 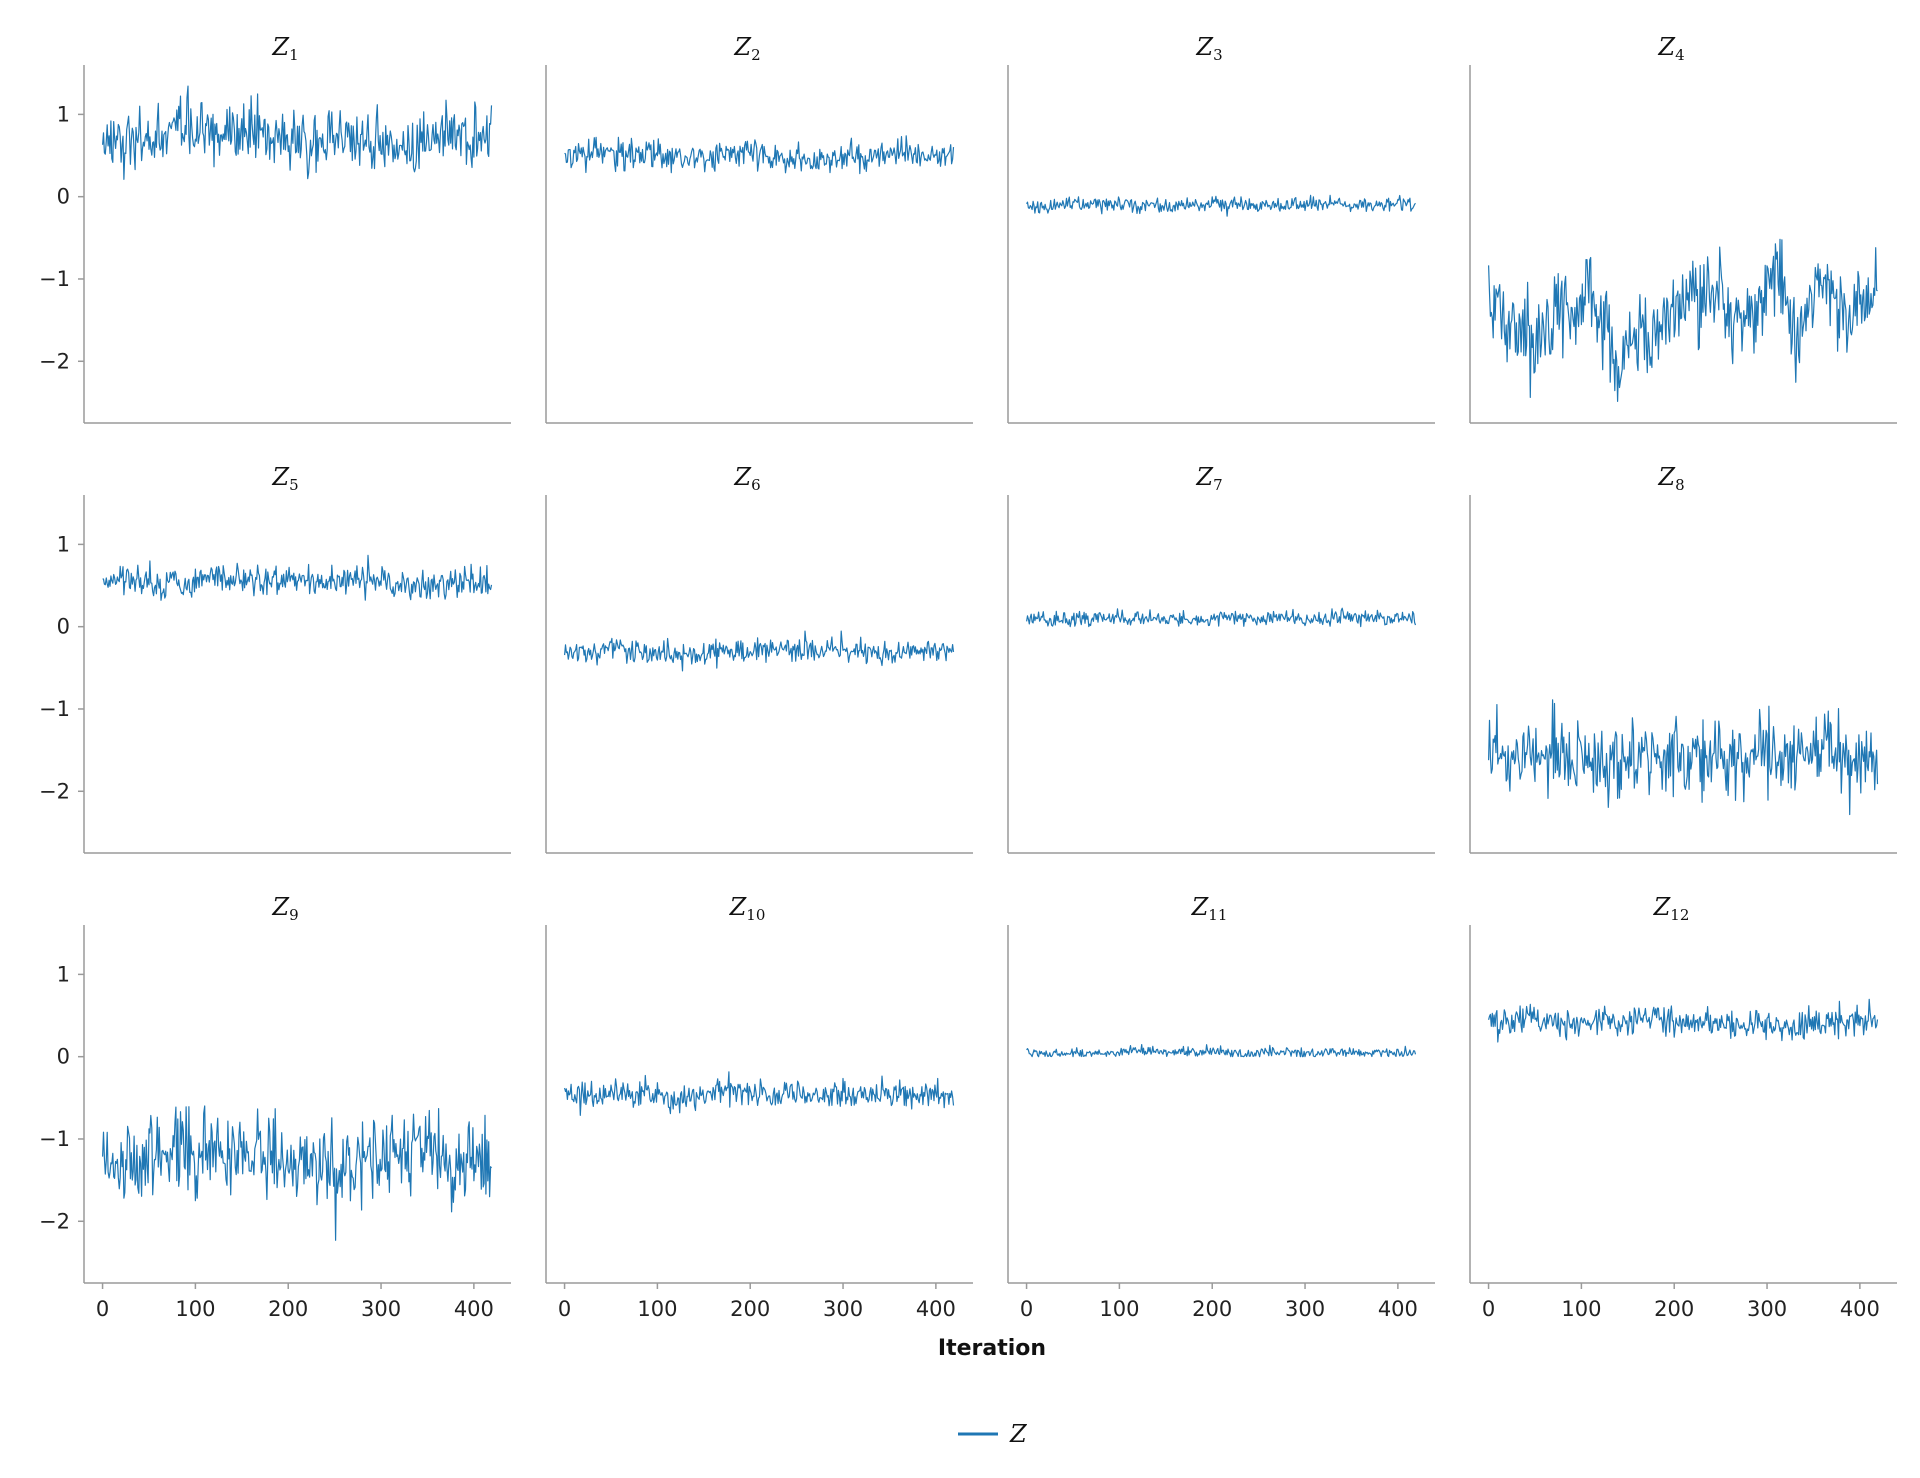 What do you see at coordinates (1683, 757) in the screenshot?
I see `trace-line-z8` at bounding box center [1683, 757].